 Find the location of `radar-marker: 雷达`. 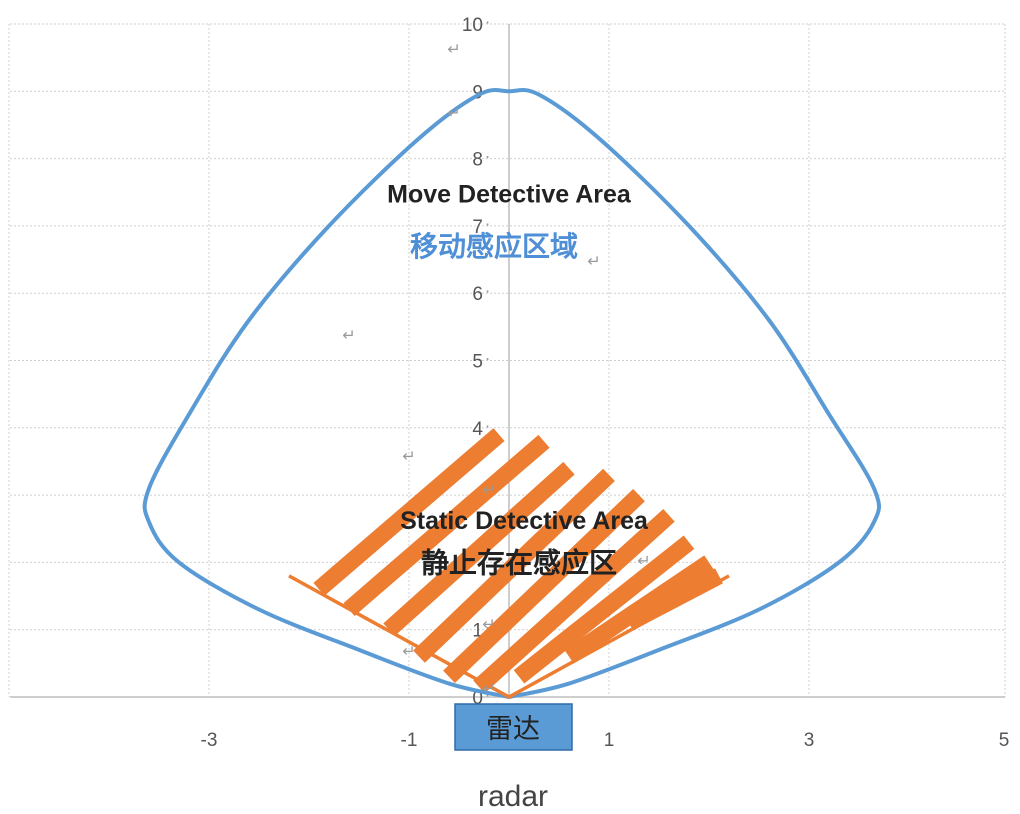

radar-marker: 雷达 is located at coordinates (513, 727).